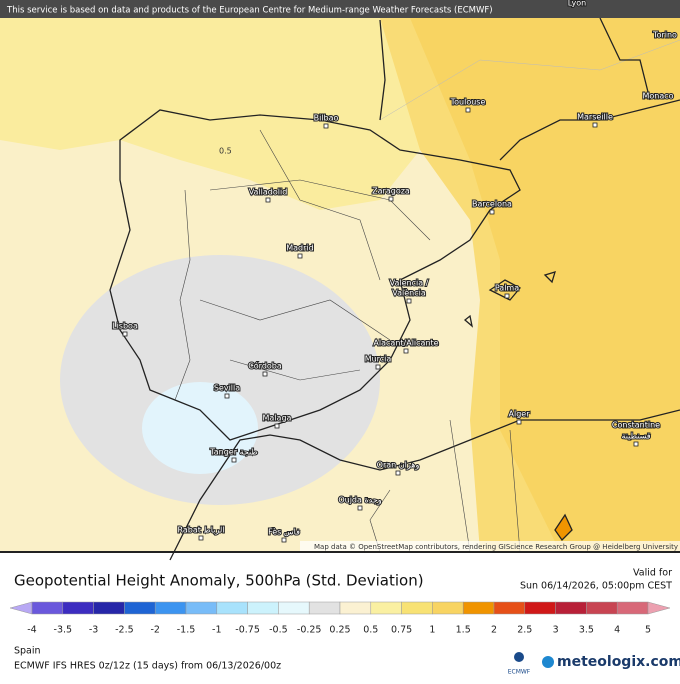 This screenshot has height=684, width=680. What do you see at coordinates (370, 630) in the screenshot?
I see `tick-label: 0.5` at bounding box center [370, 630].